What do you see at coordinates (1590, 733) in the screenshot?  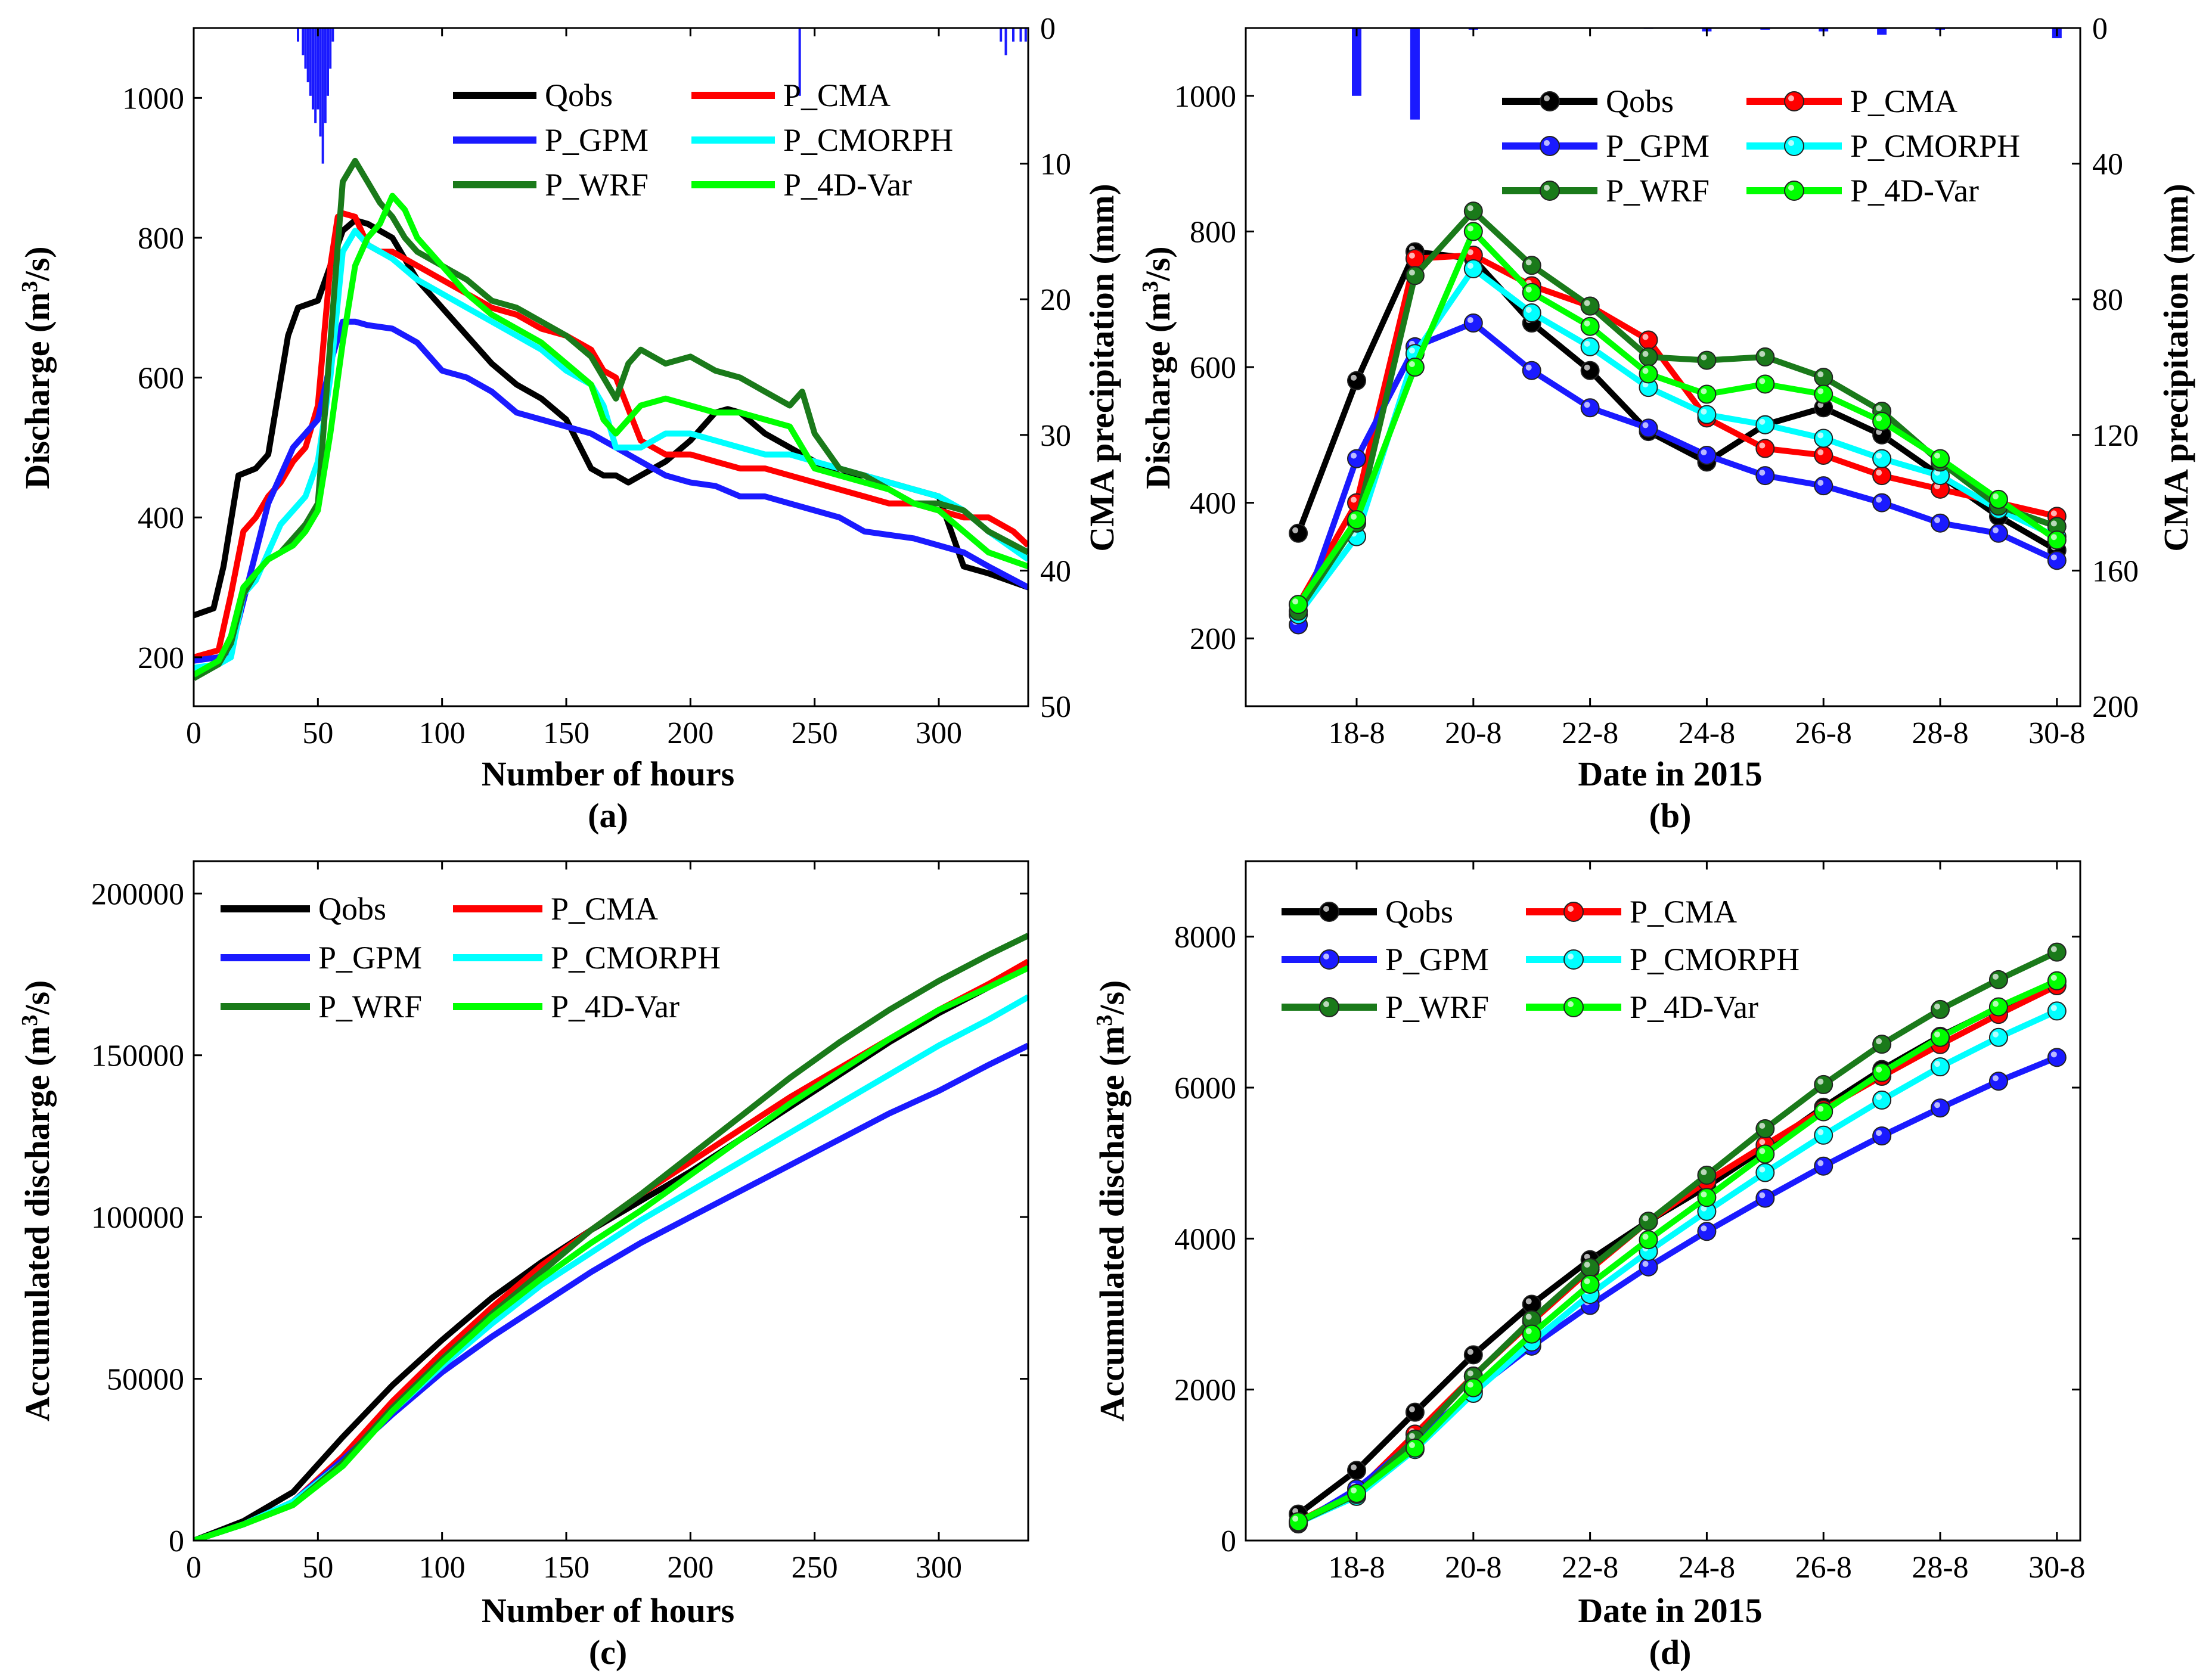 I see `panel-b-xtick-label: 22-8` at bounding box center [1590, 733].